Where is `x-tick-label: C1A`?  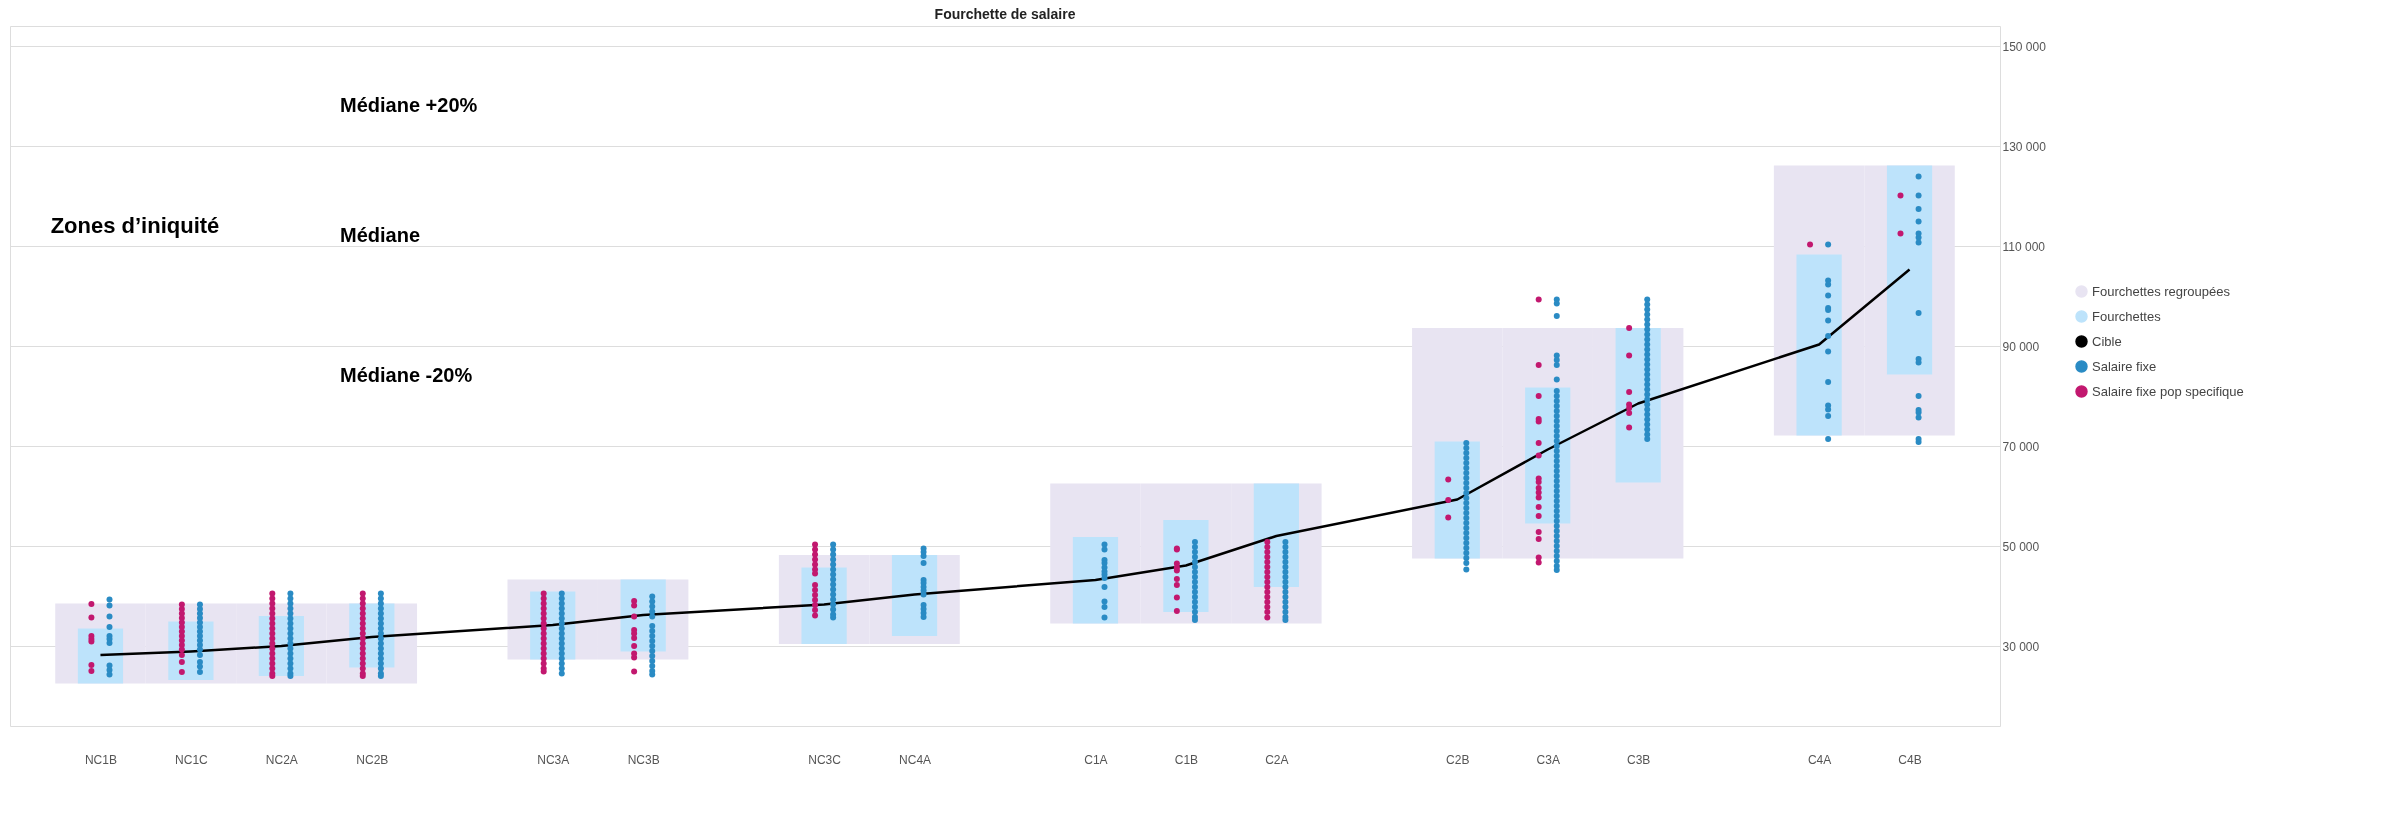 x-tick-label: C1A is located at coordinates (1096, 759).